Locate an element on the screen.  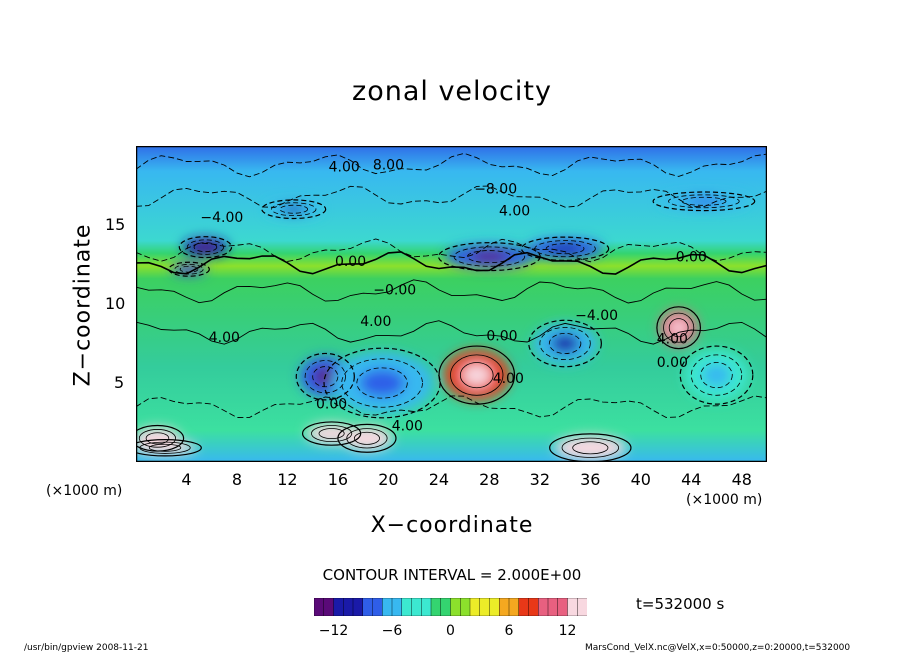
y-tick-label: 15 is located at coordinates (115, 224).